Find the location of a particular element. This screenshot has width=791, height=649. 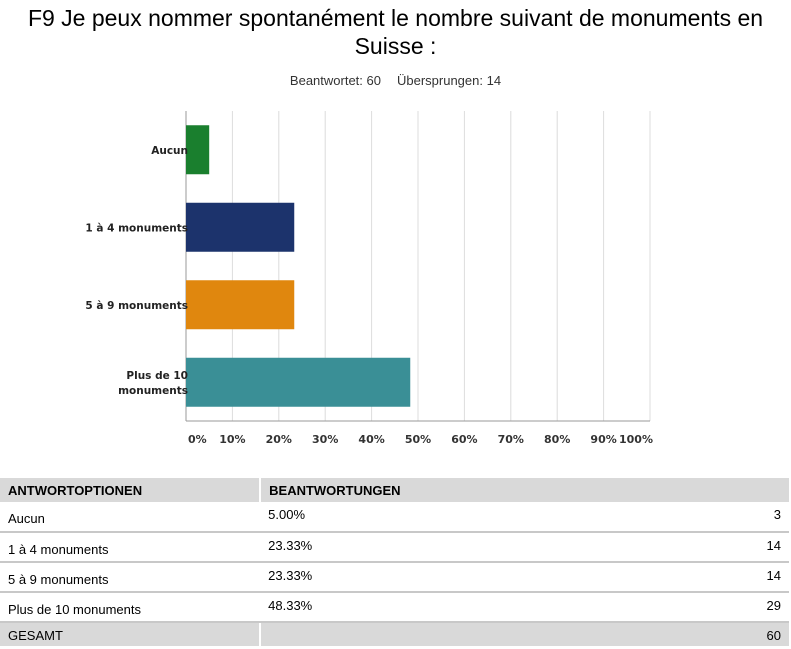

x-tick-label: 10% is located at coordinates (232, 439).